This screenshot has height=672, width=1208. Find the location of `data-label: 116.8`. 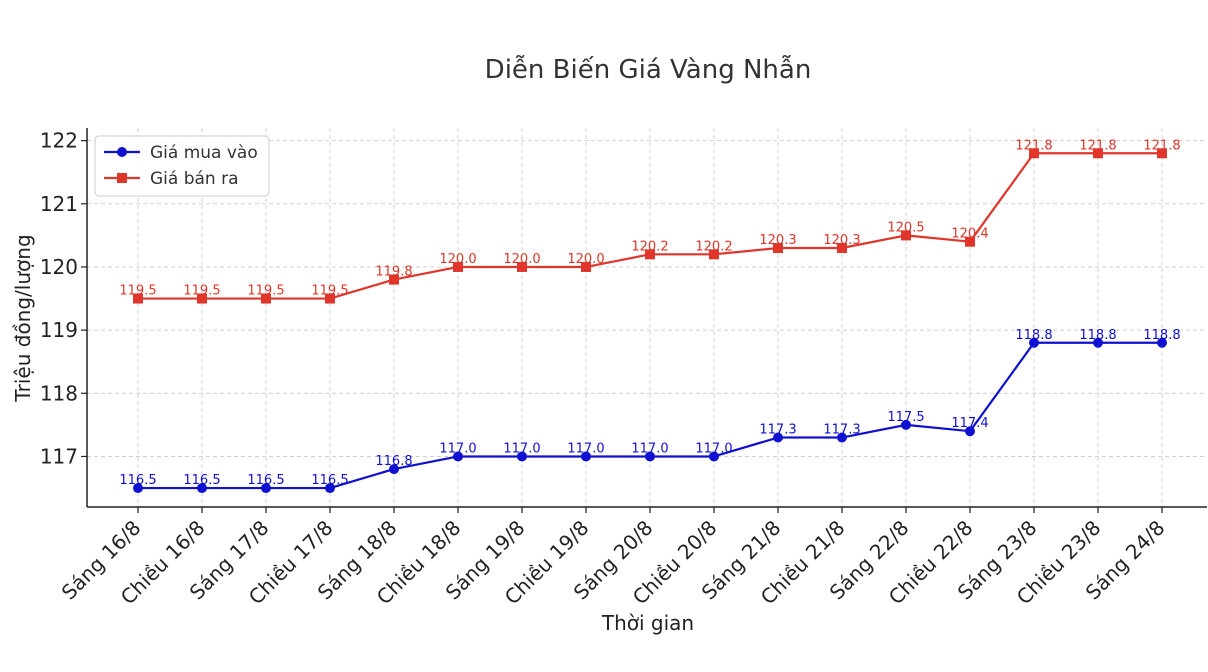

data-label: 116.8 is located at coordinates (393, 461).